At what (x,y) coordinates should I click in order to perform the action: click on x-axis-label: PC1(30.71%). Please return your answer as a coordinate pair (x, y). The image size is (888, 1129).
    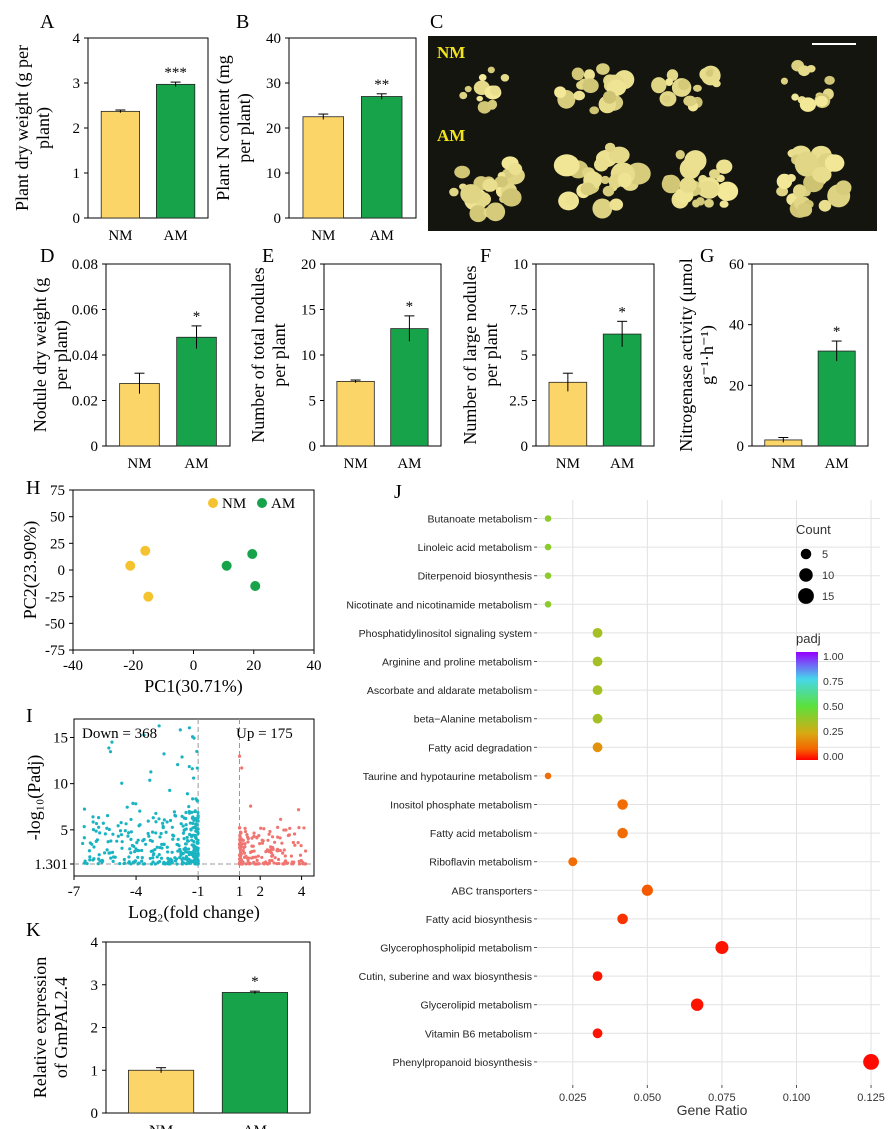
    Looking at the image, I should click on (193, 686).